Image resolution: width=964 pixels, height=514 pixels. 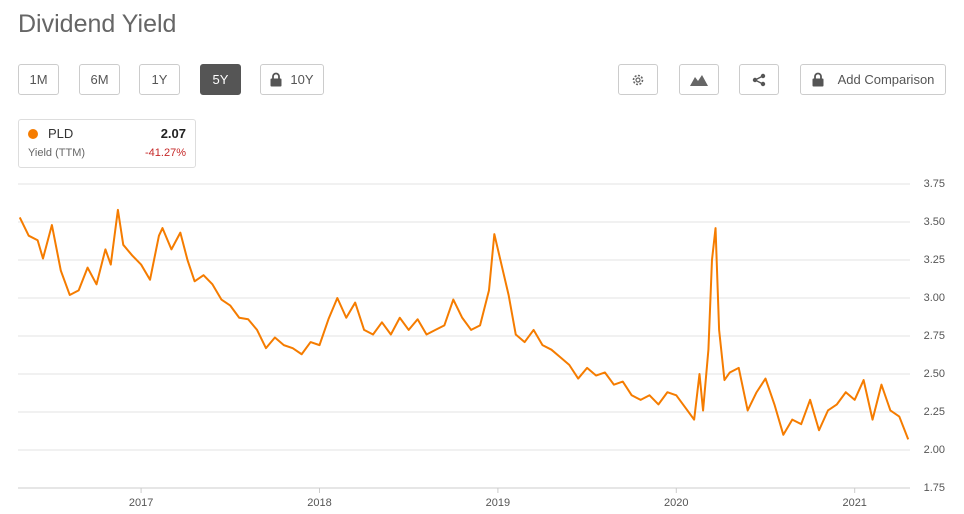 I want to click on x-tick-label: 2017, so click(x=141, y=503).